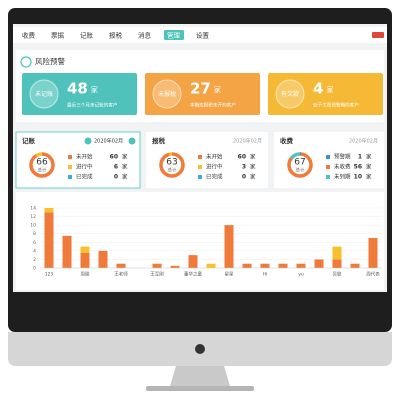 The height and width of the screenshot is (400, 400). Describe the element at coordinates (34, 234) in the screenshot. I see `y-tick-label: 8` at that location.